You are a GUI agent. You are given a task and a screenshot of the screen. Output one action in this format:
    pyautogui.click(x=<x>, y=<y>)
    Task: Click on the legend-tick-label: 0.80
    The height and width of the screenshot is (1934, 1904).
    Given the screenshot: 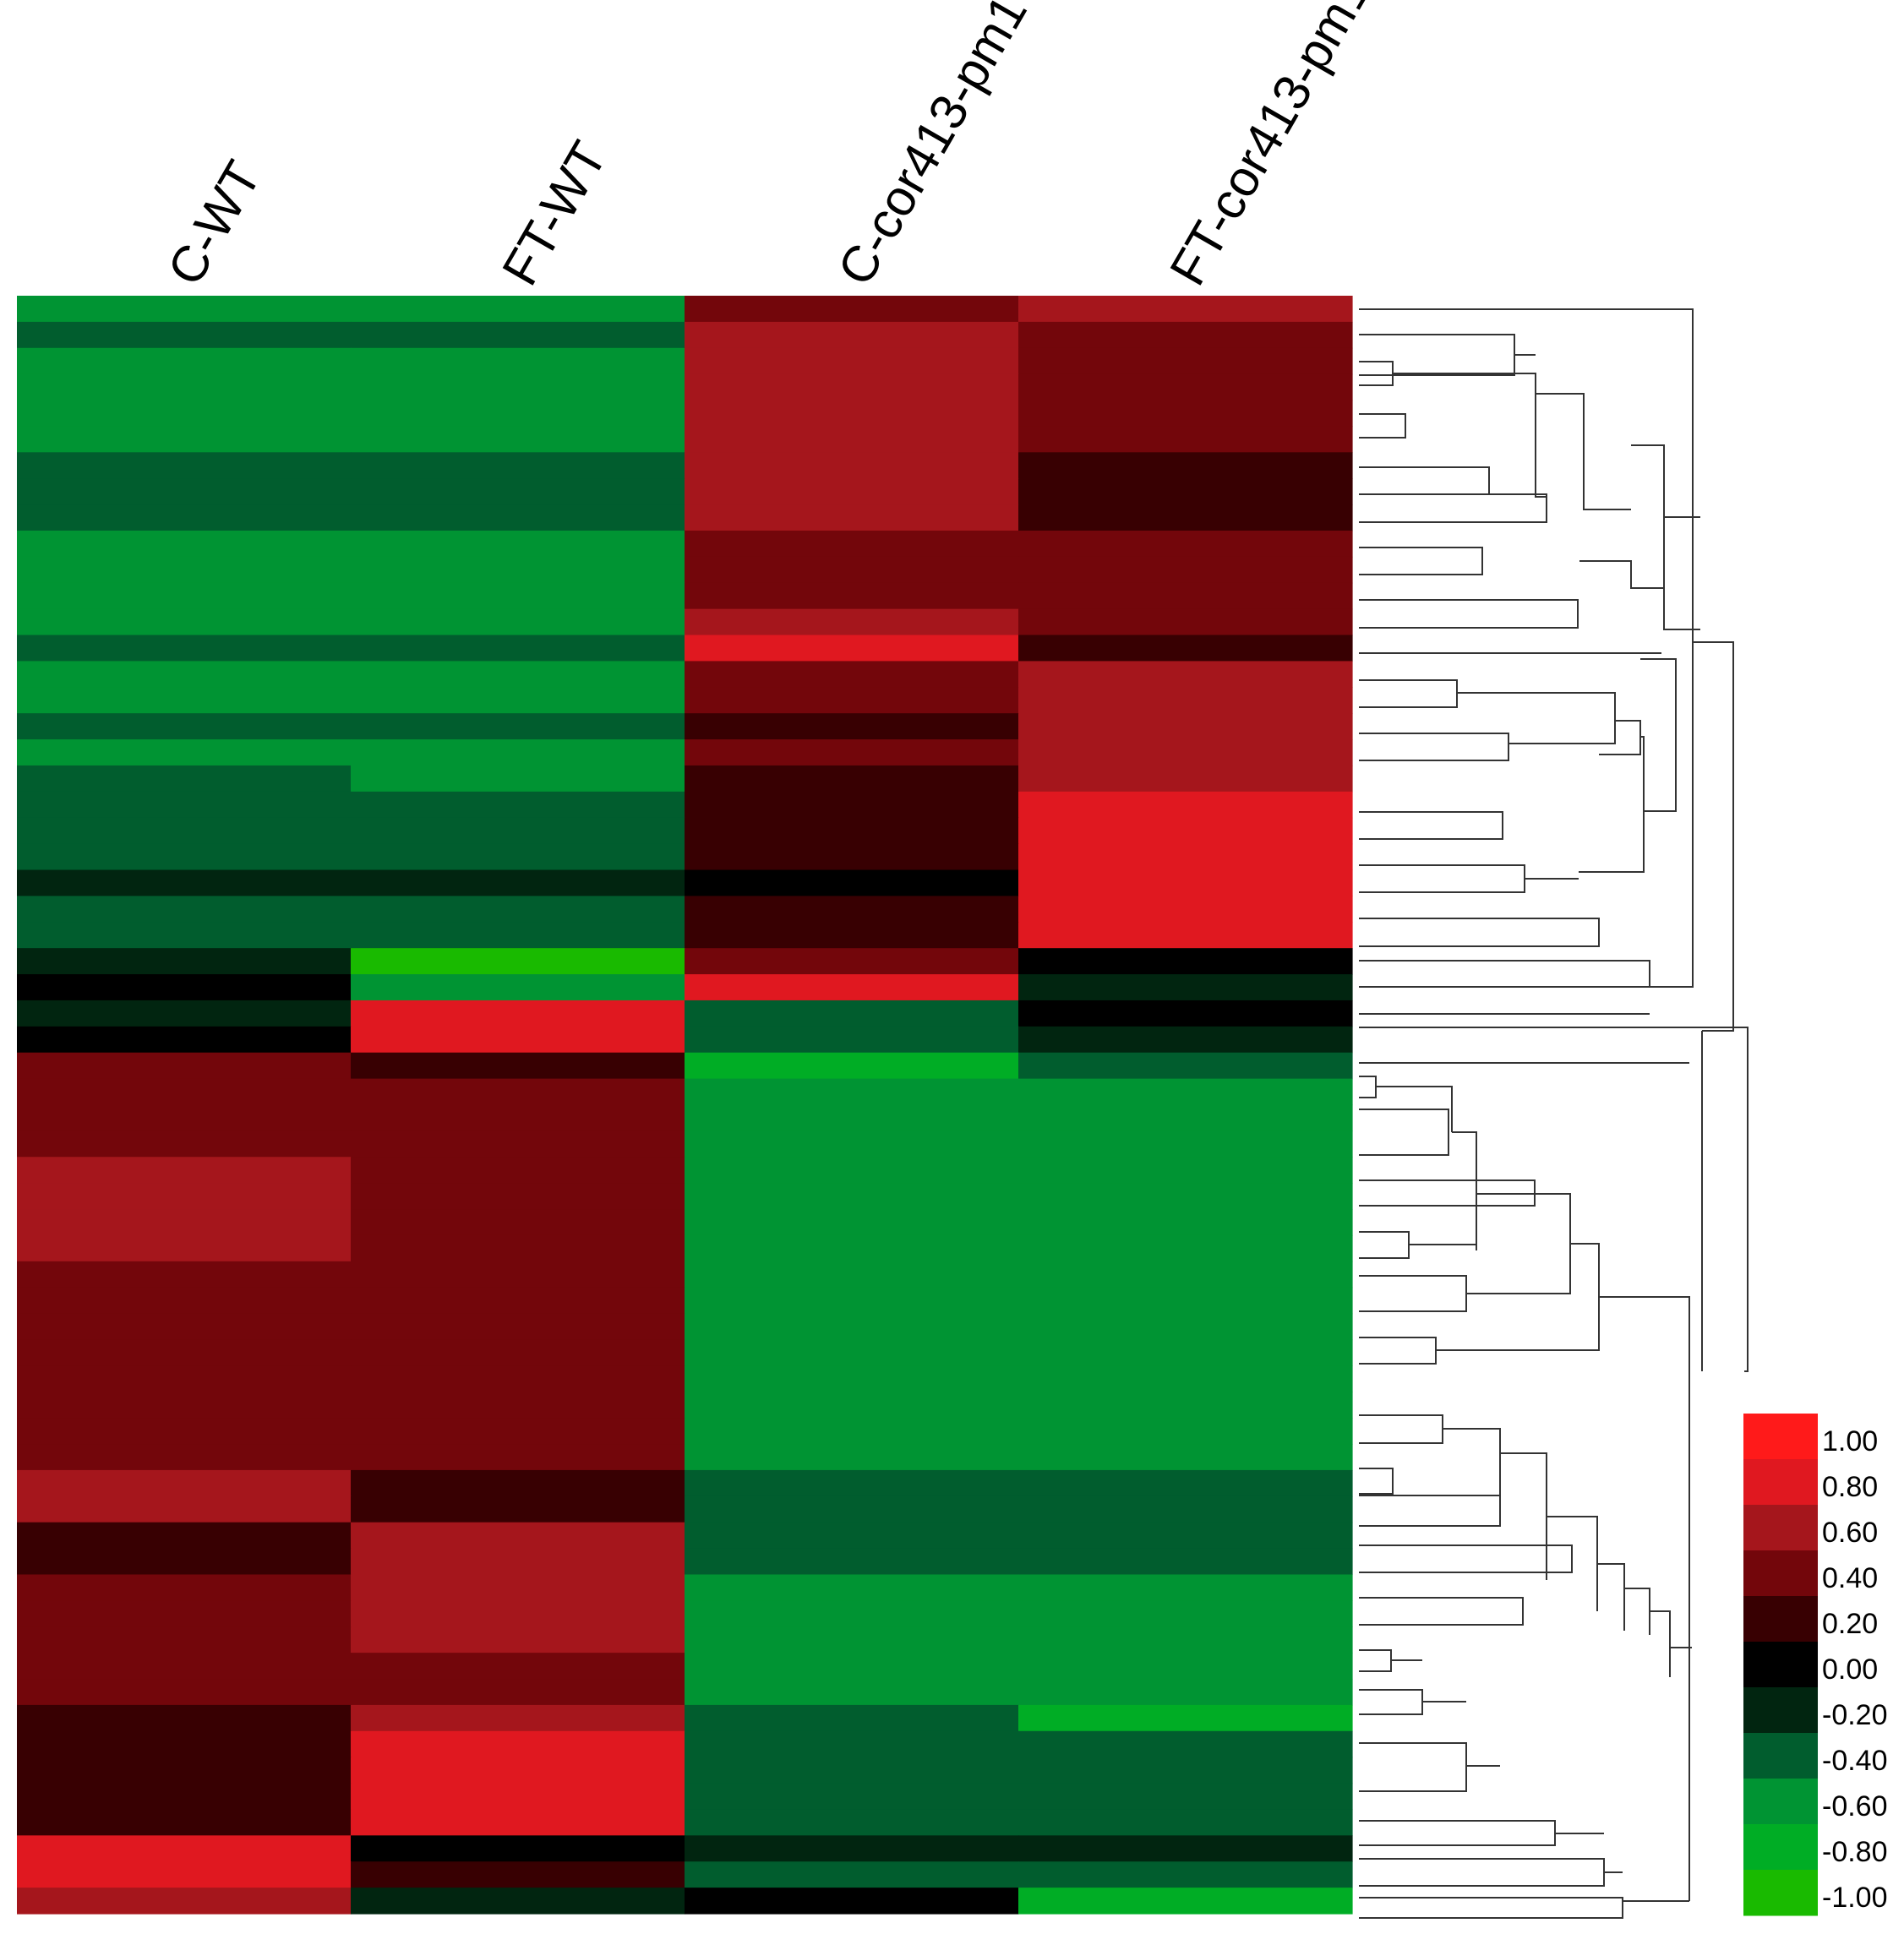 What is the action you would take?
    pyautogui.click(x=1850, y=1487)
    